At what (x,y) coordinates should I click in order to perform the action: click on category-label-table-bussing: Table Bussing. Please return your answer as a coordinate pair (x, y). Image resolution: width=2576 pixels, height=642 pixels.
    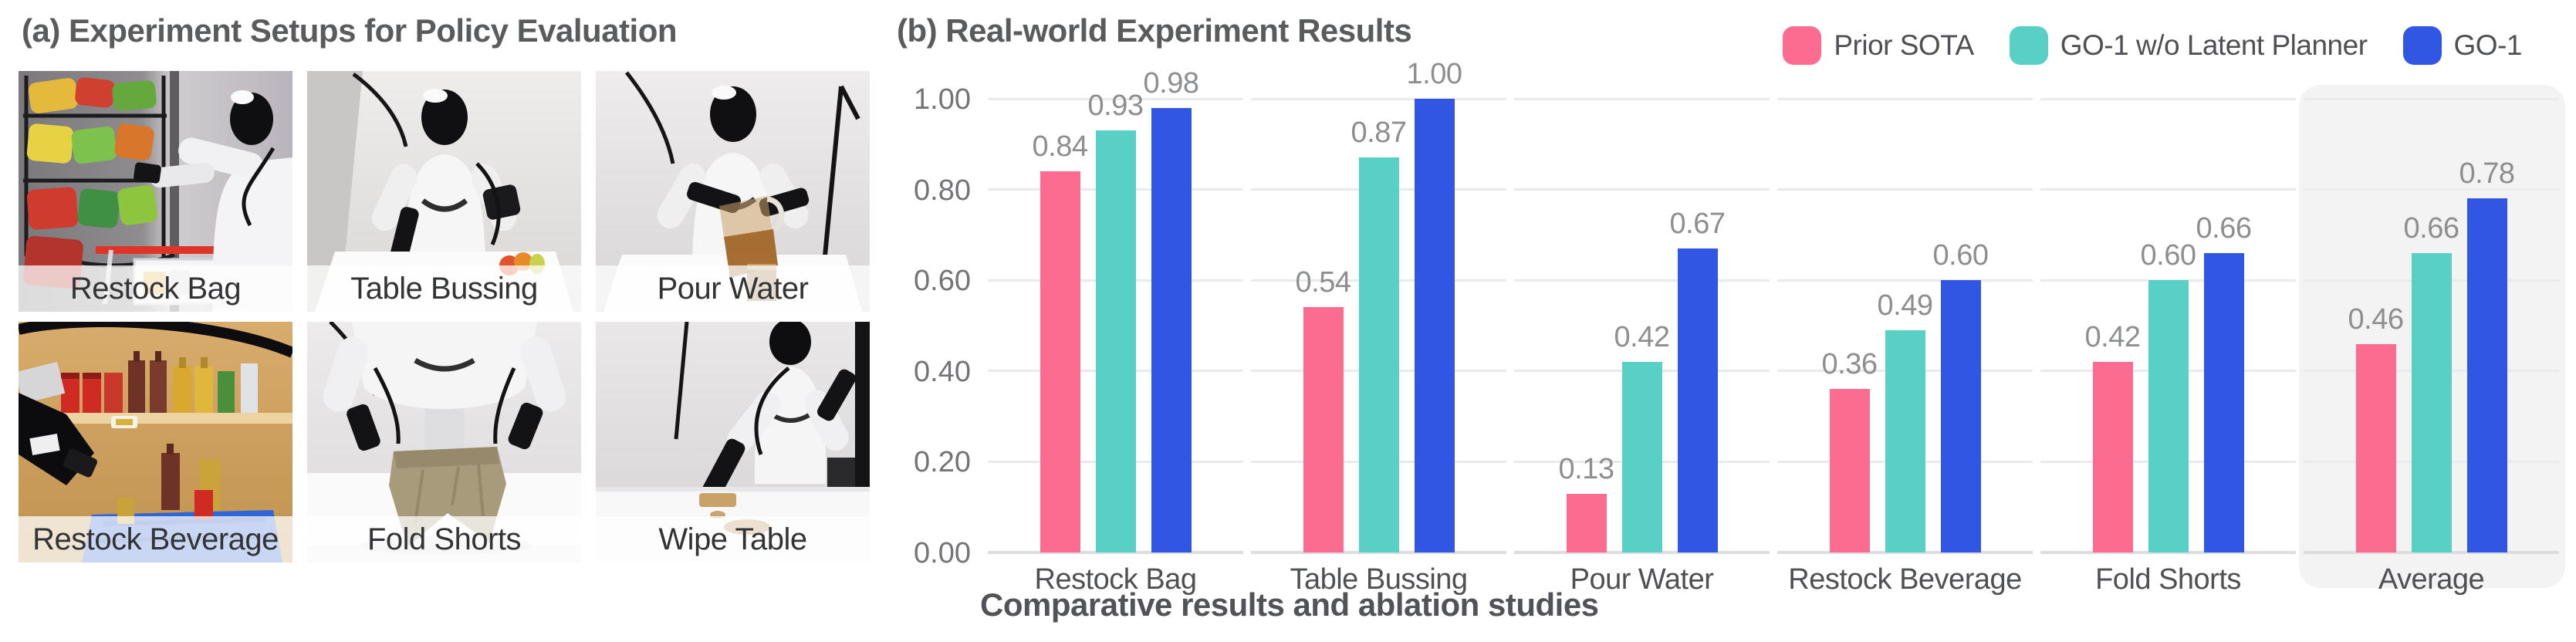
    Looking at the image, I should click on (1379, 579).